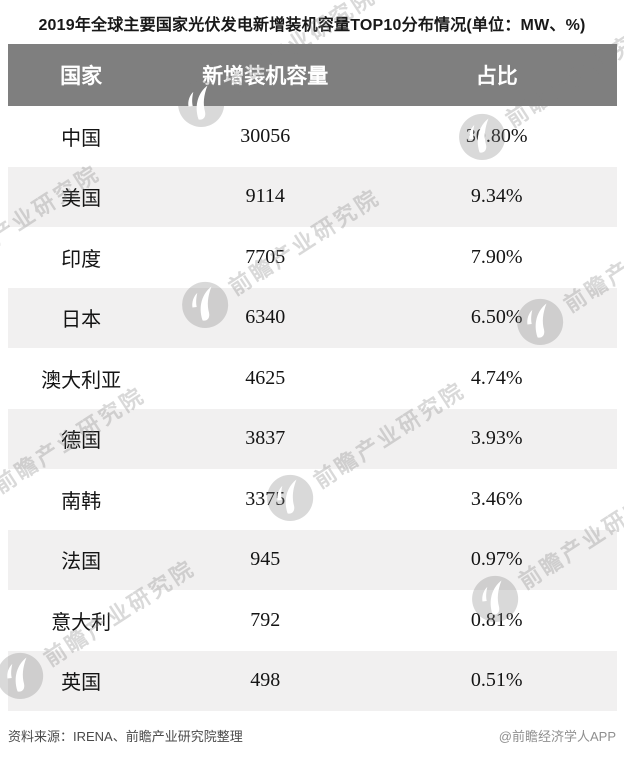 The width and height of the screenshot is (624, 757). What do you see at coordinates (312, 317) in the screenshot?
I see `table-row: 日本 6340 6.50%` at bounding box center [312, 317].